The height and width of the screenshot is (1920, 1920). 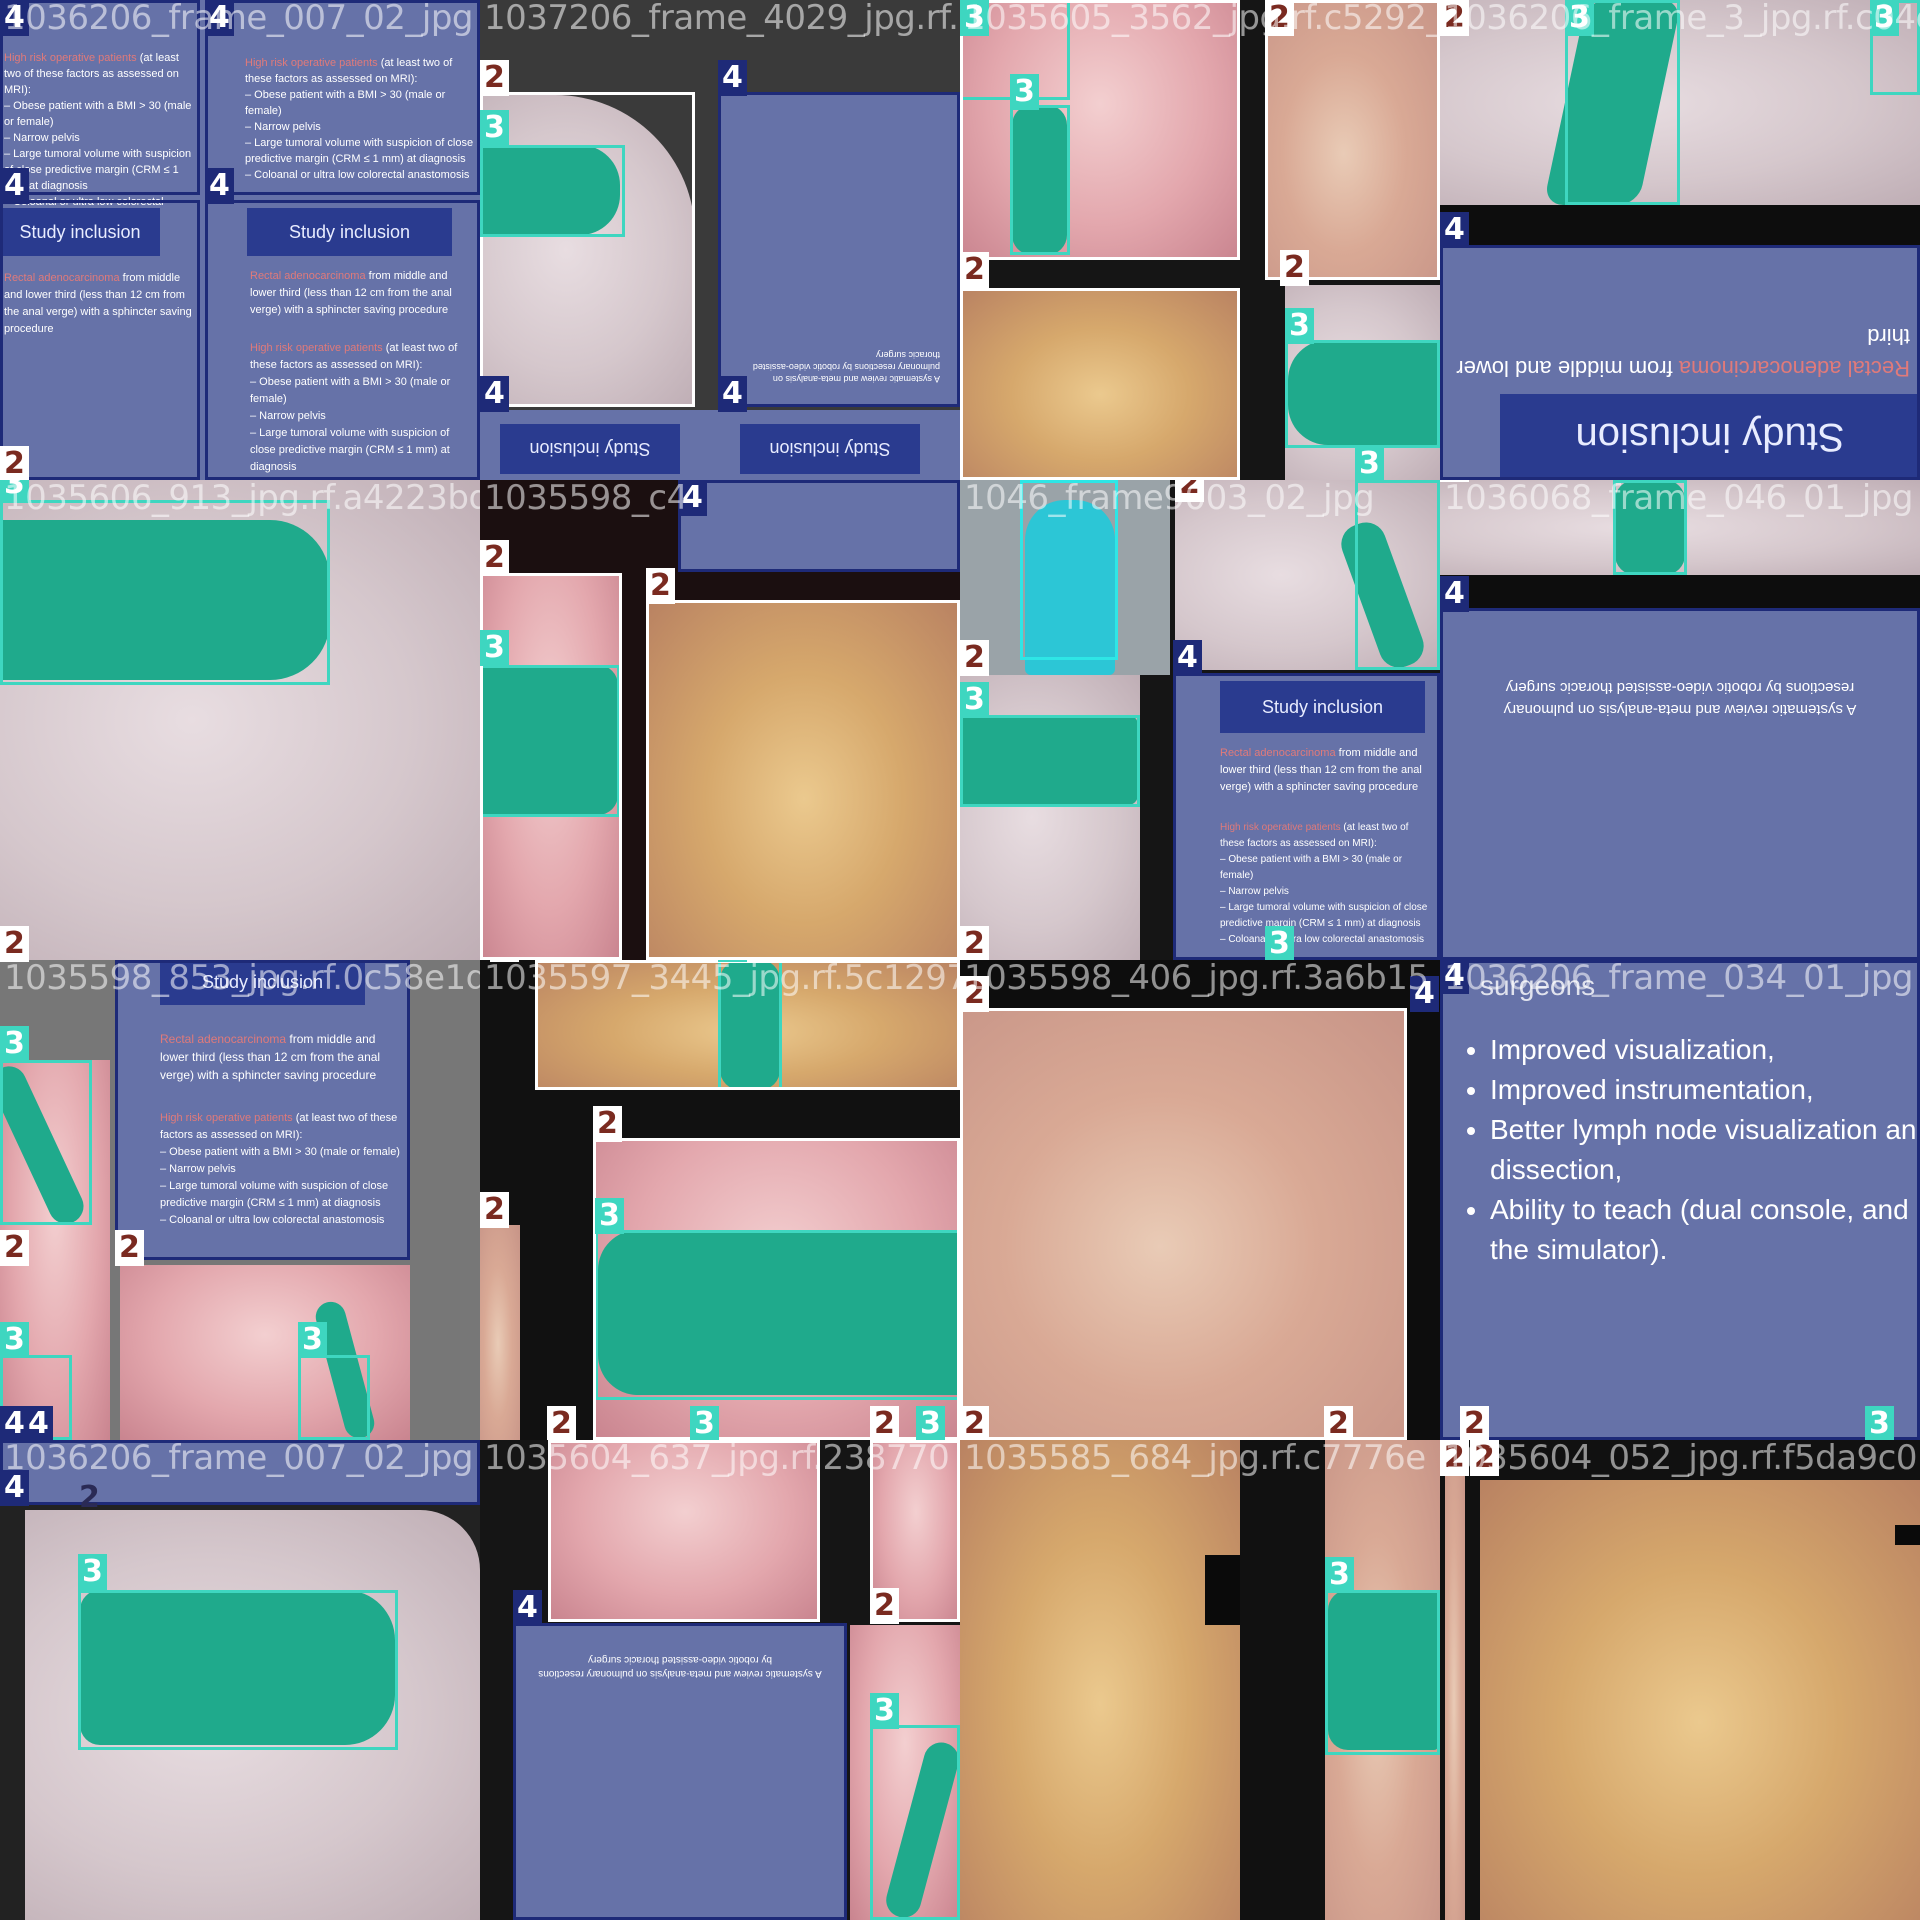 What do you see at coordinates (240, 1472) in the screenshot?
I see `slide-image` at bounding box center [240, 1472].